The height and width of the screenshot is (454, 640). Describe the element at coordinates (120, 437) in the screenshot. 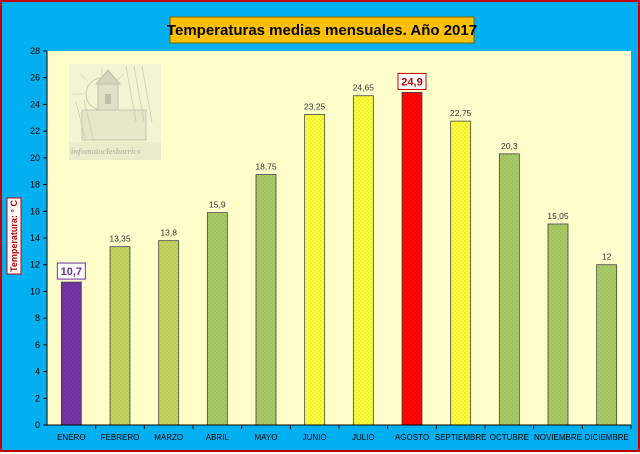

I see `x-tick-label: FEBRERO` at that location.